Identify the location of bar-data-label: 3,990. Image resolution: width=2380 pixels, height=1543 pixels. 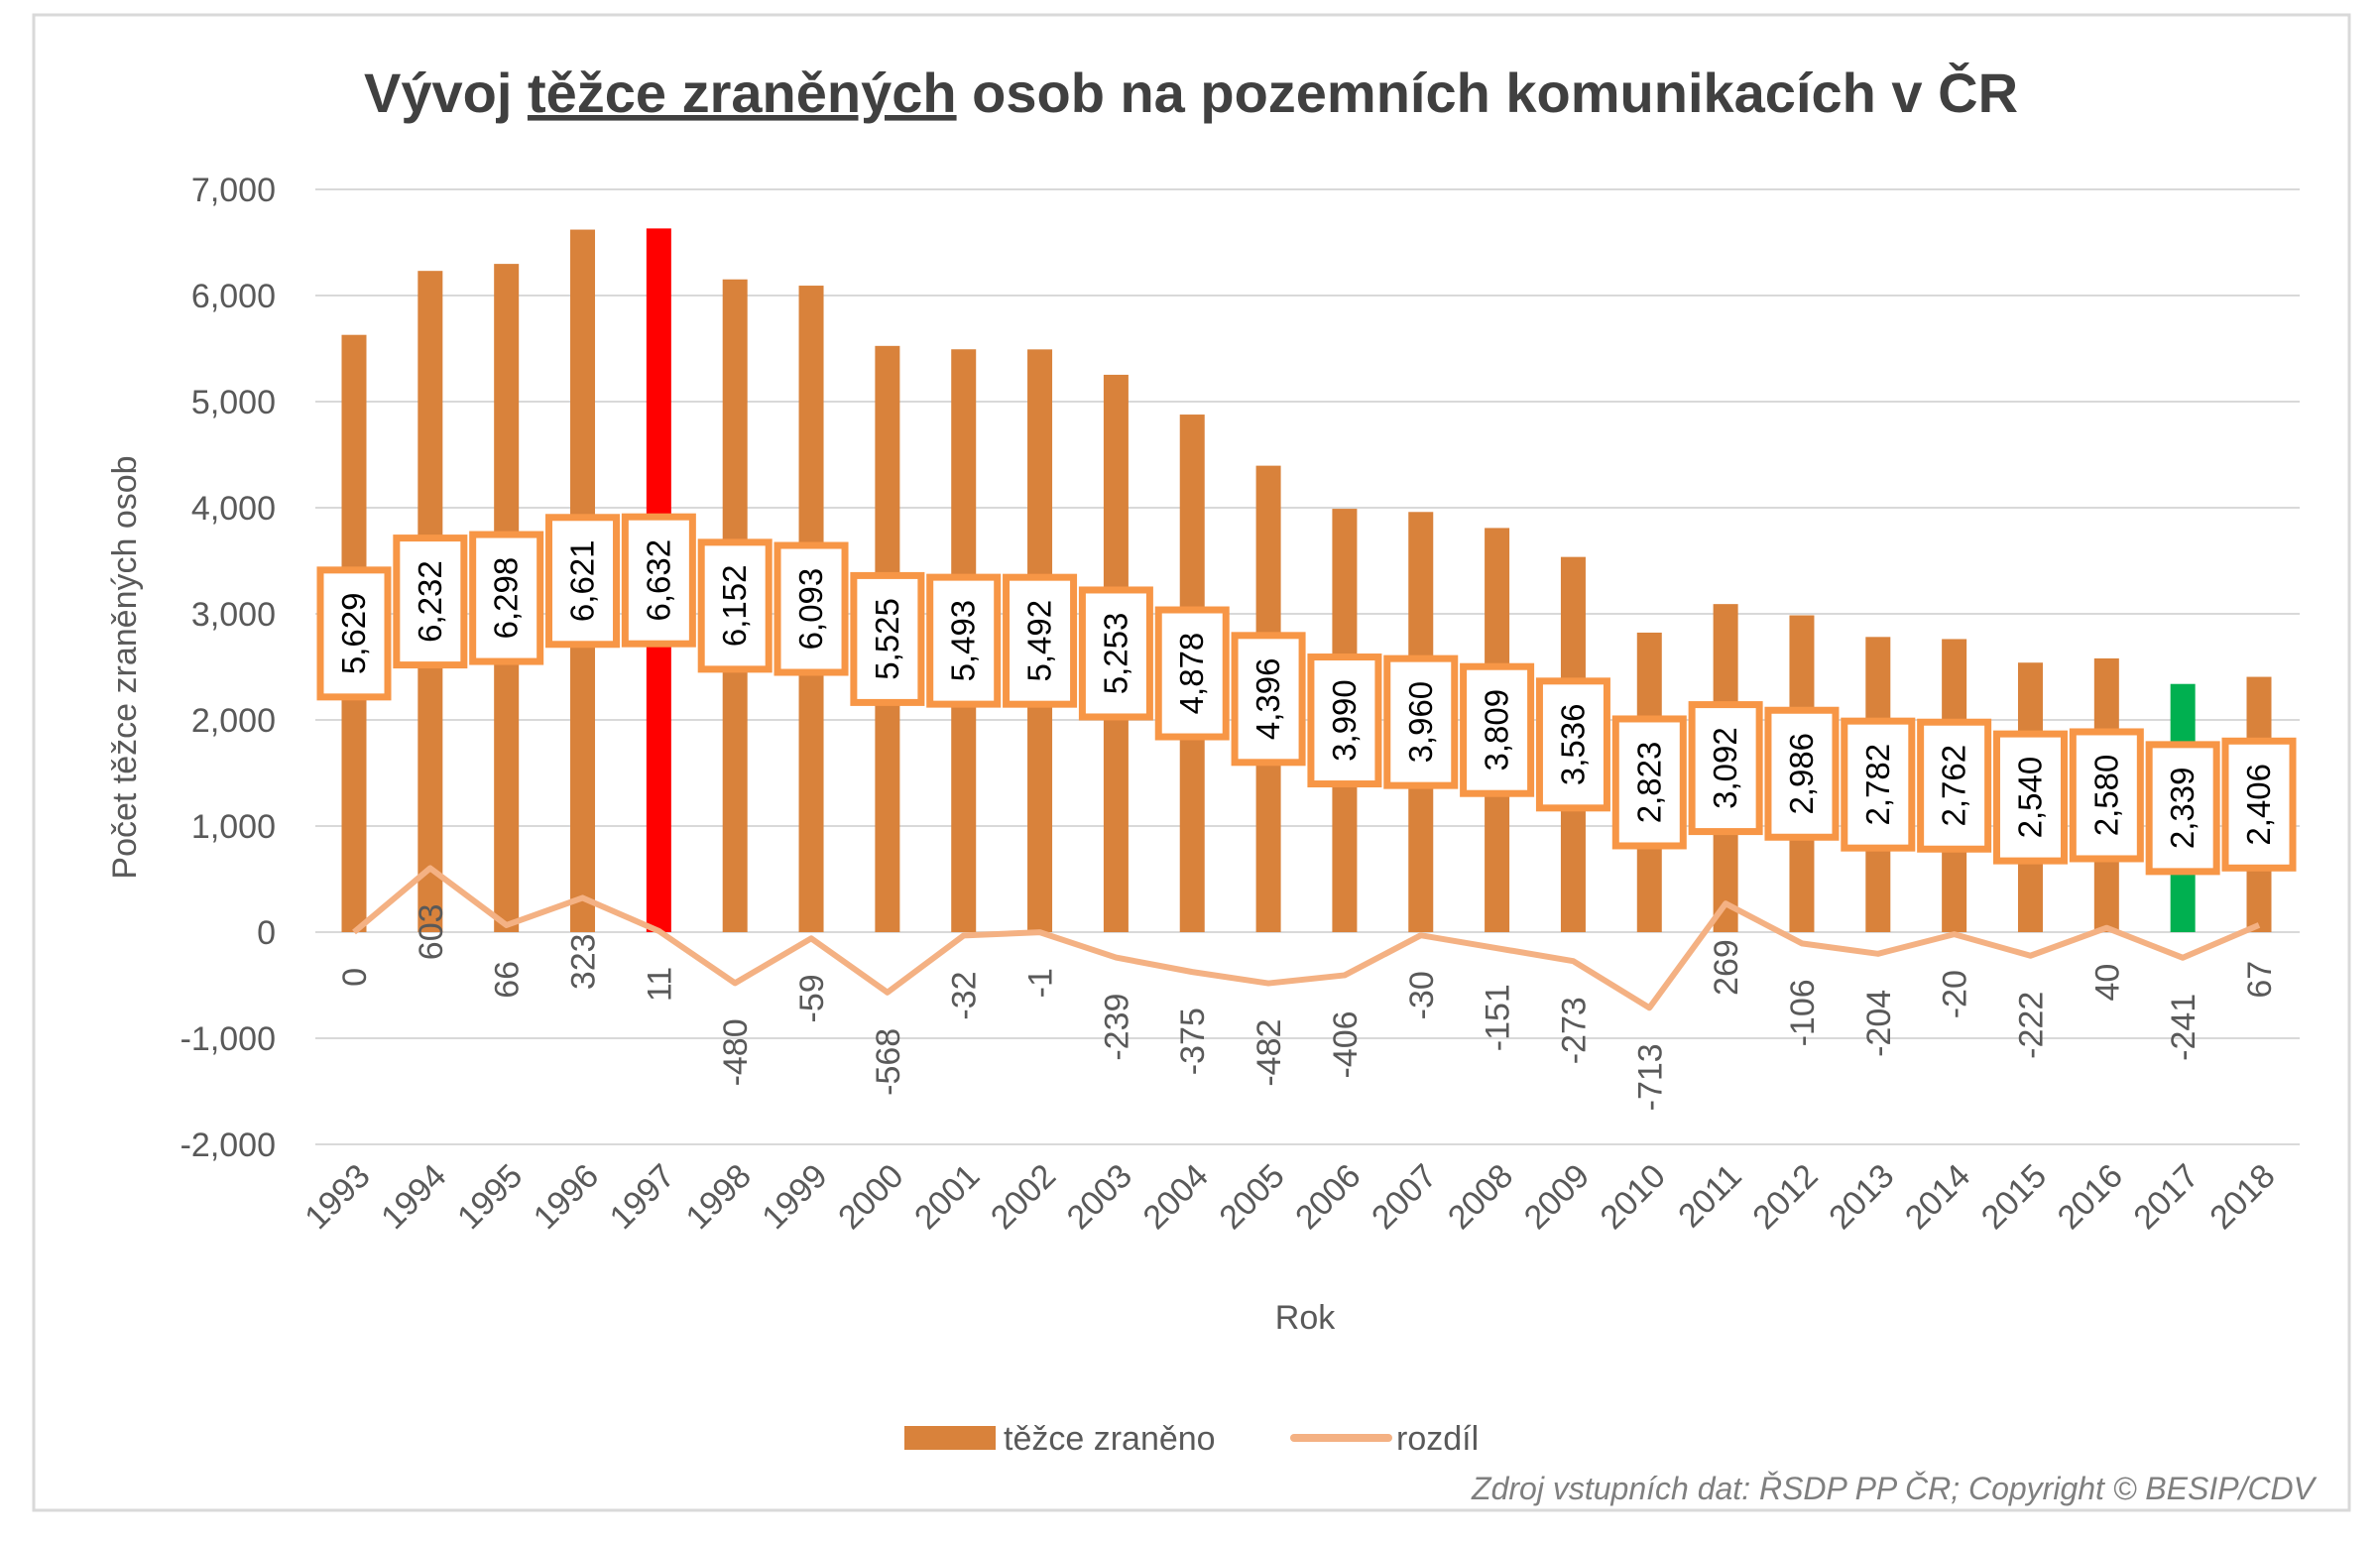
(1344, 720).